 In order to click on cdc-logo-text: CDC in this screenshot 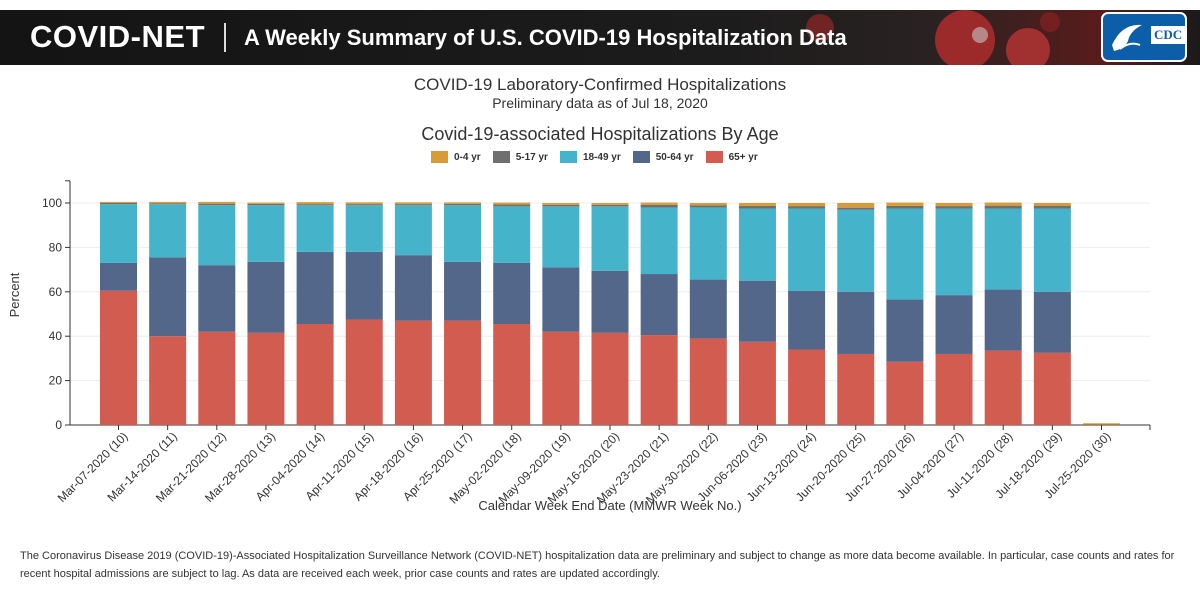, I will do `click(1168, 35)`.